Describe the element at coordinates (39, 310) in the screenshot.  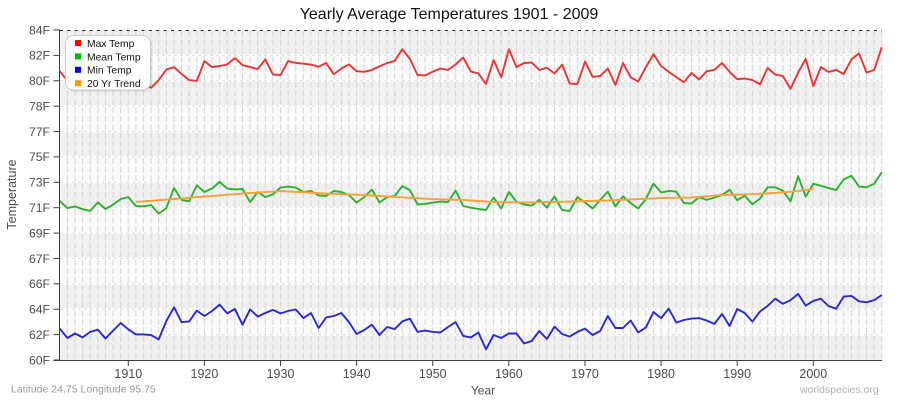
I see `svg-text: 64F` at that location.